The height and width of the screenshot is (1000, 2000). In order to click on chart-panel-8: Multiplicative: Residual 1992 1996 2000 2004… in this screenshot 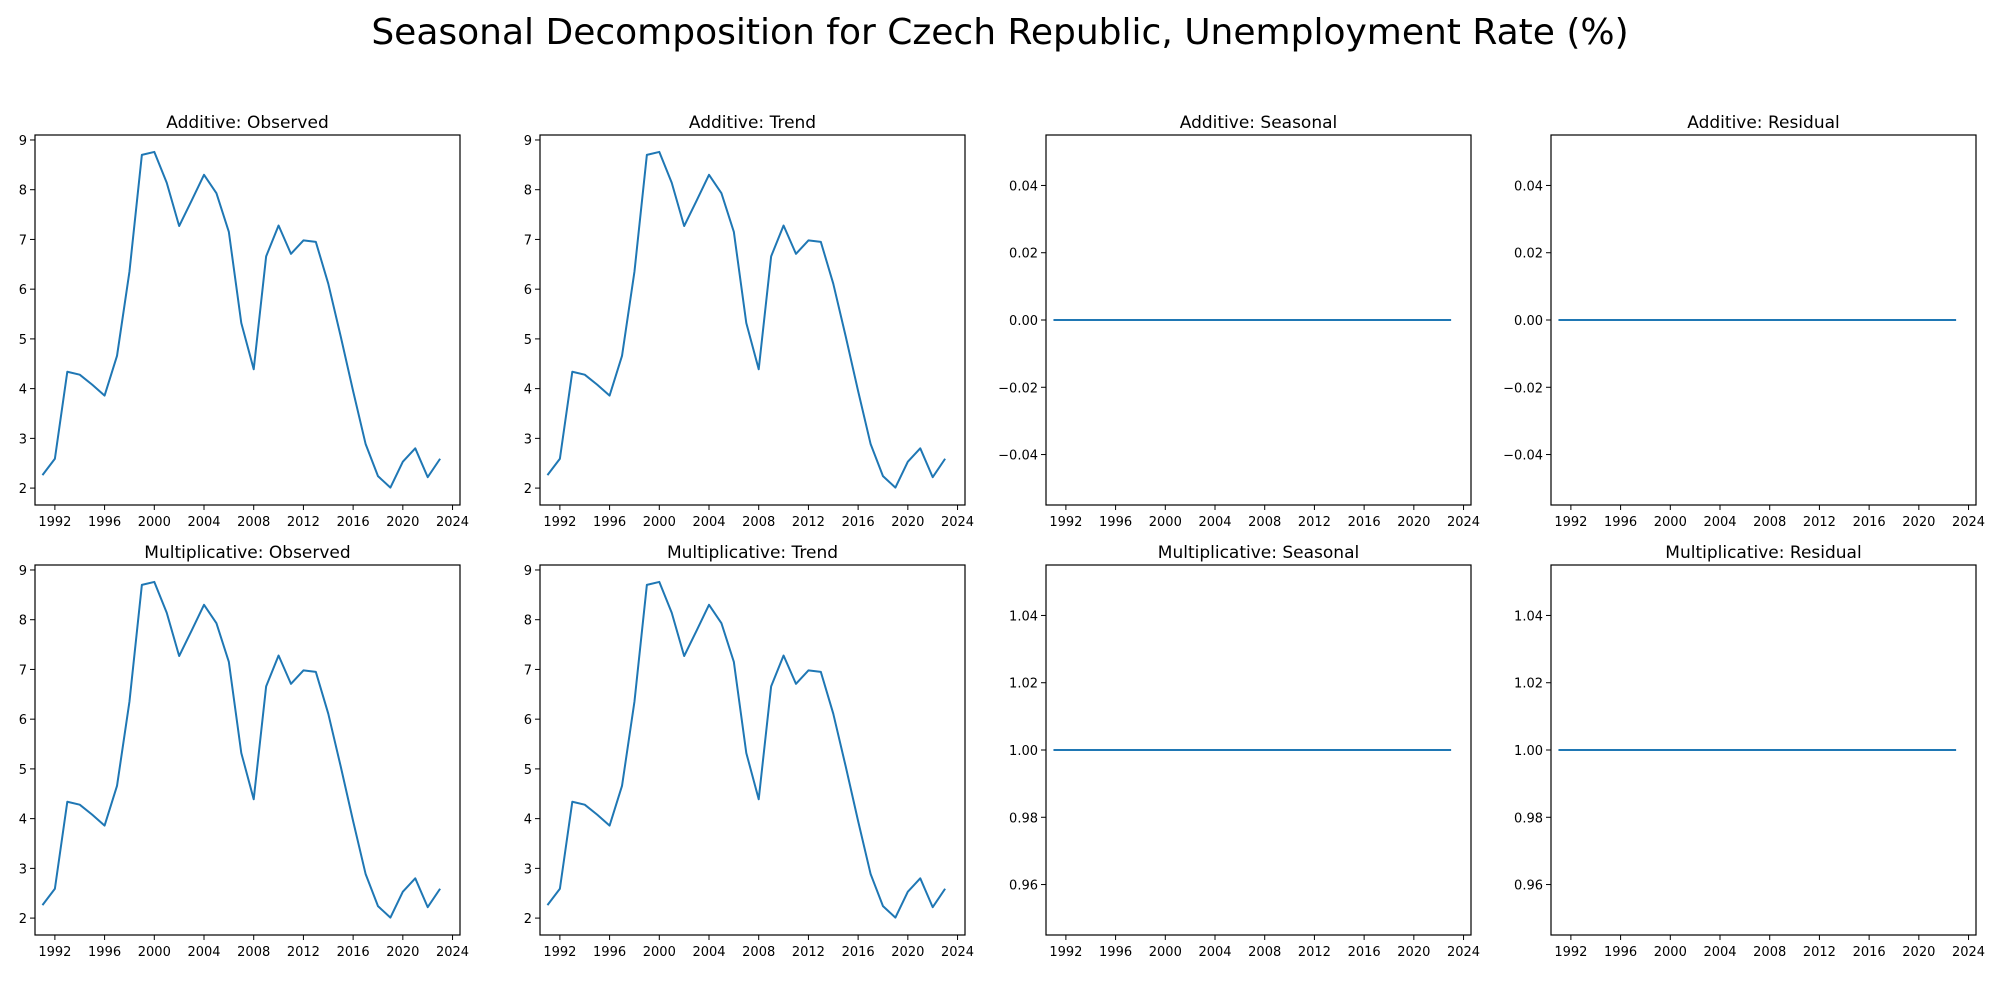, I will do `click(1749, 751)`.